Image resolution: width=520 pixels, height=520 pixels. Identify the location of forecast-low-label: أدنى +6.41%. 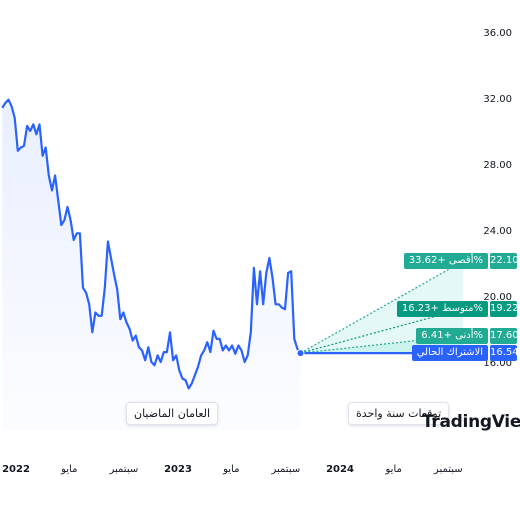
(452, 335).